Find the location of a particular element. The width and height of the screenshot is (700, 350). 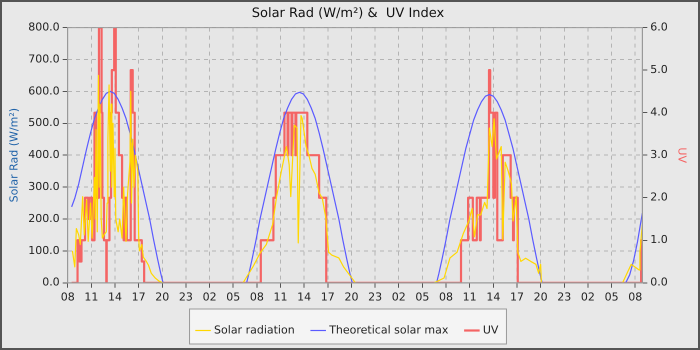

y-axis-title: Solar Rad (W/m²) is located at coordinates (13, 155).